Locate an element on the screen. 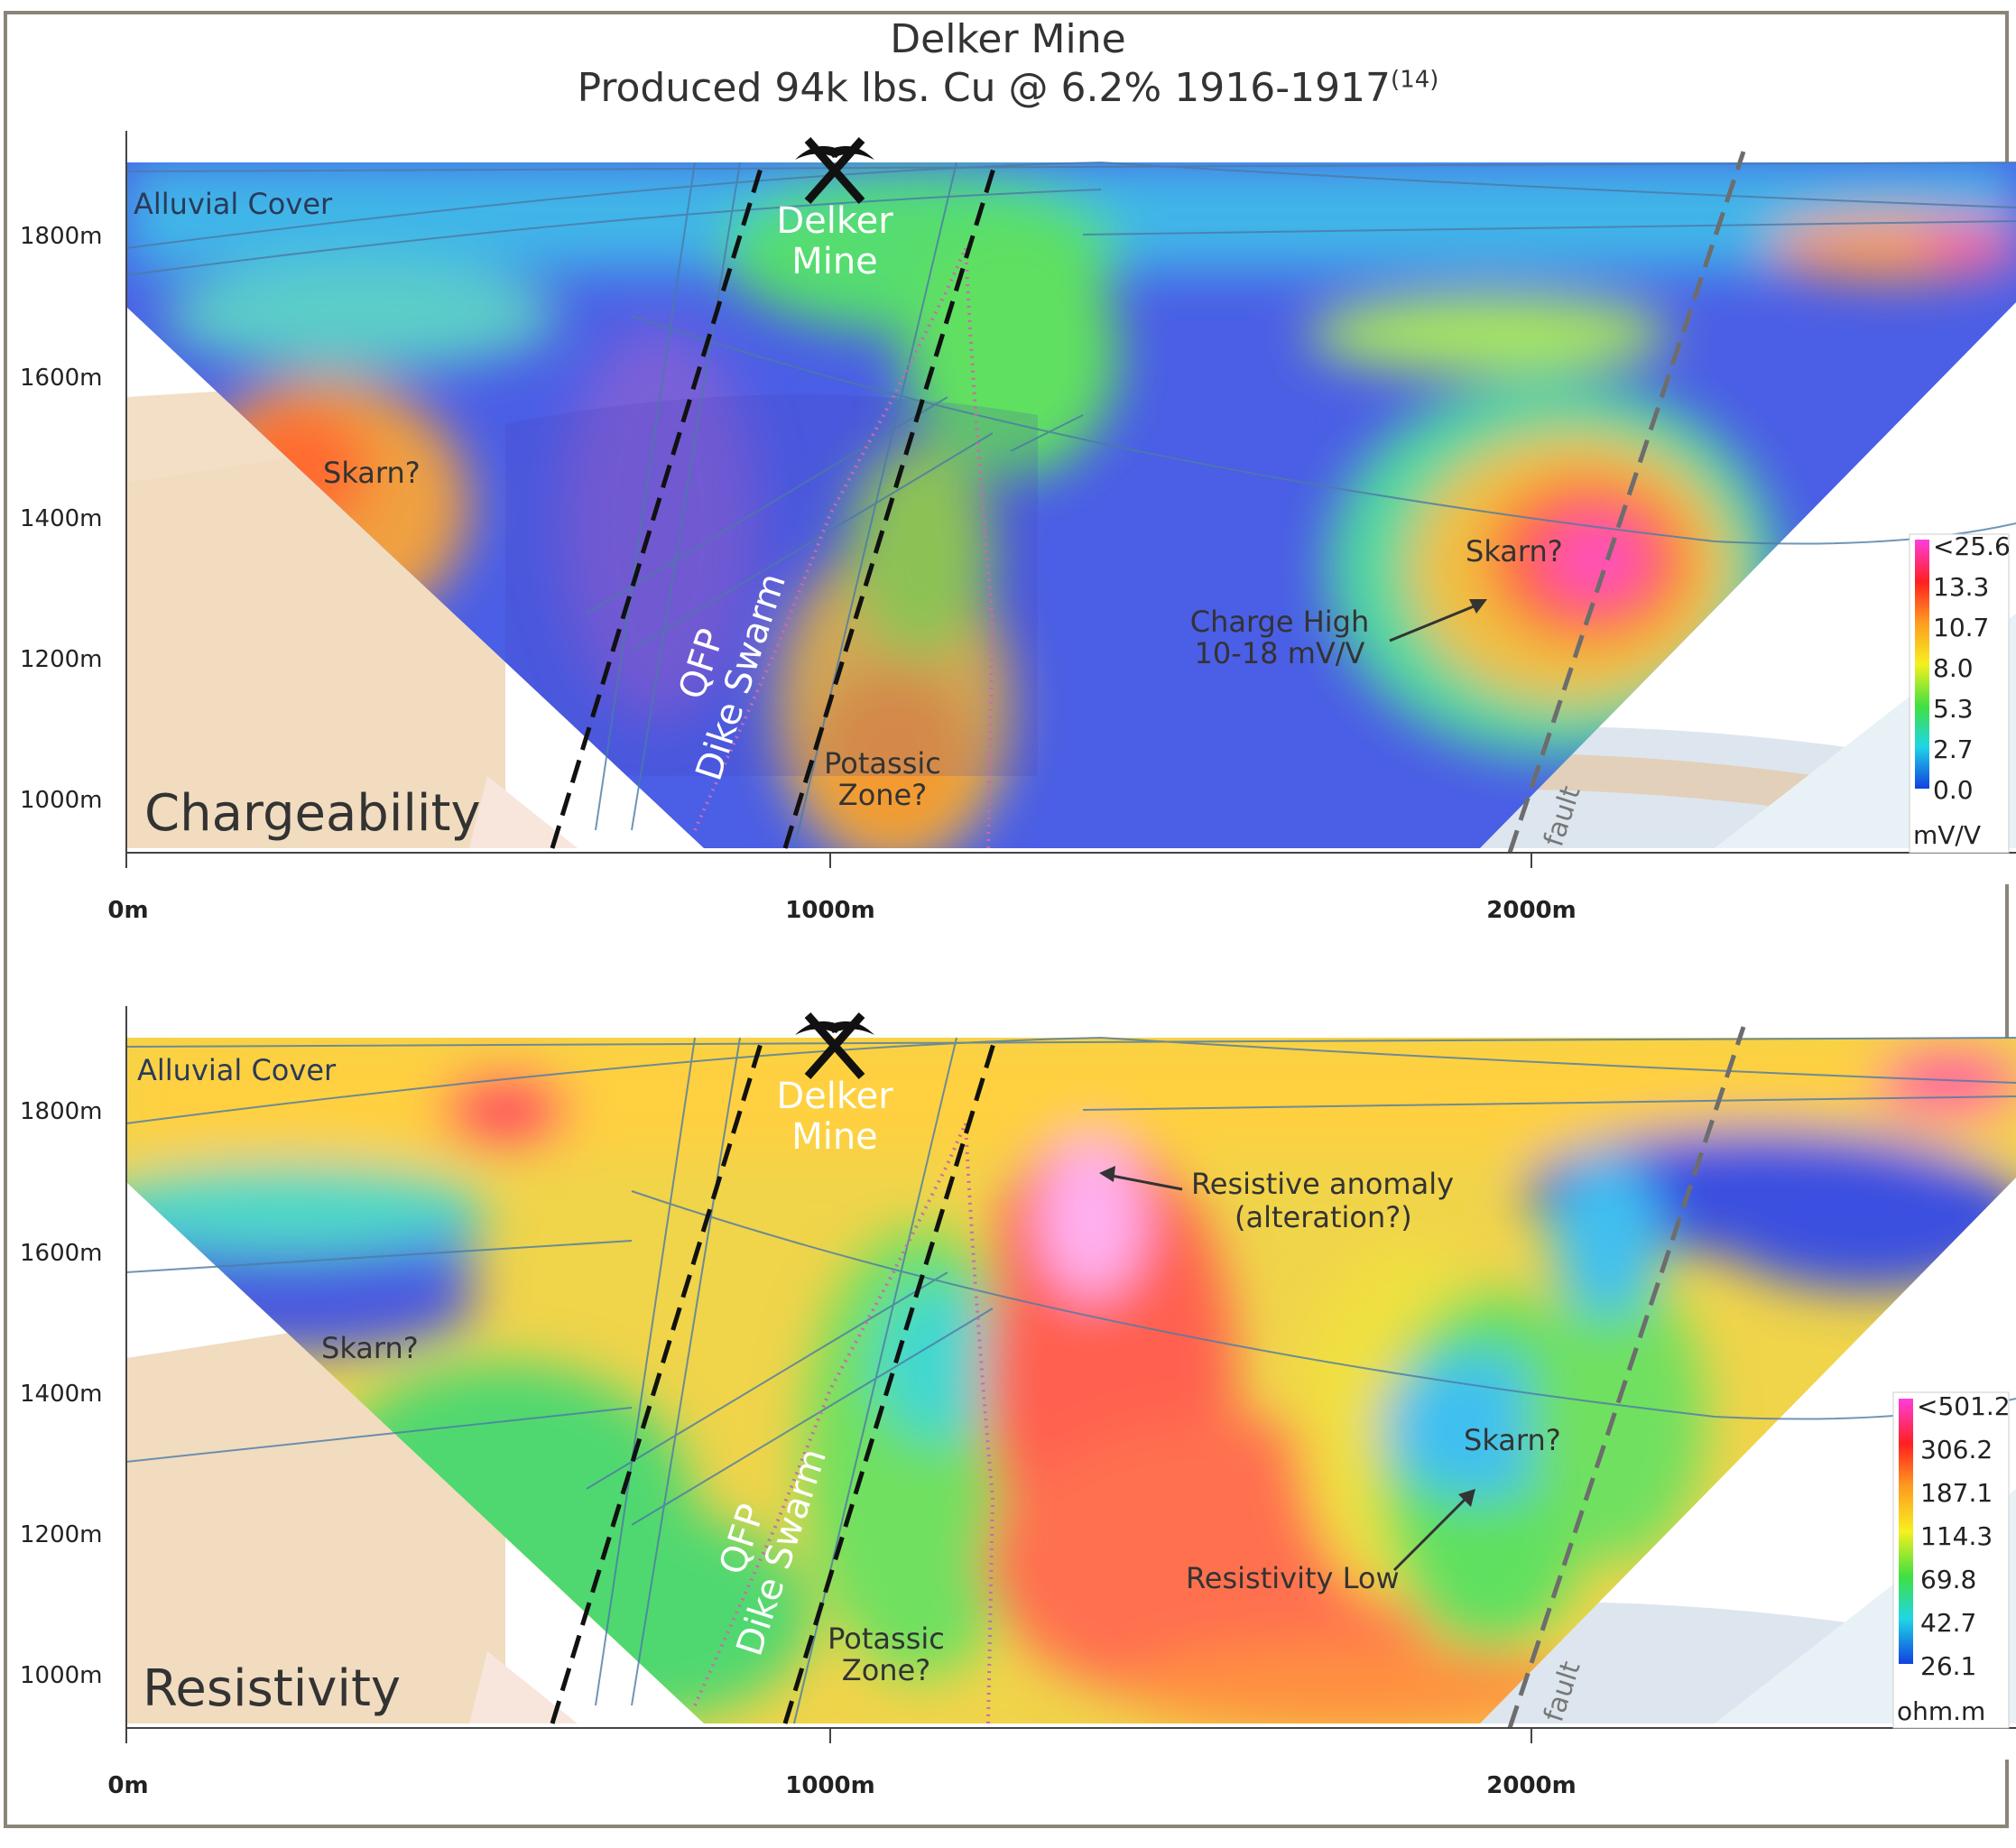 This screenshot has height=1848, width=2016. svg-text: 8.0 is located at coordinates (1953, 668).